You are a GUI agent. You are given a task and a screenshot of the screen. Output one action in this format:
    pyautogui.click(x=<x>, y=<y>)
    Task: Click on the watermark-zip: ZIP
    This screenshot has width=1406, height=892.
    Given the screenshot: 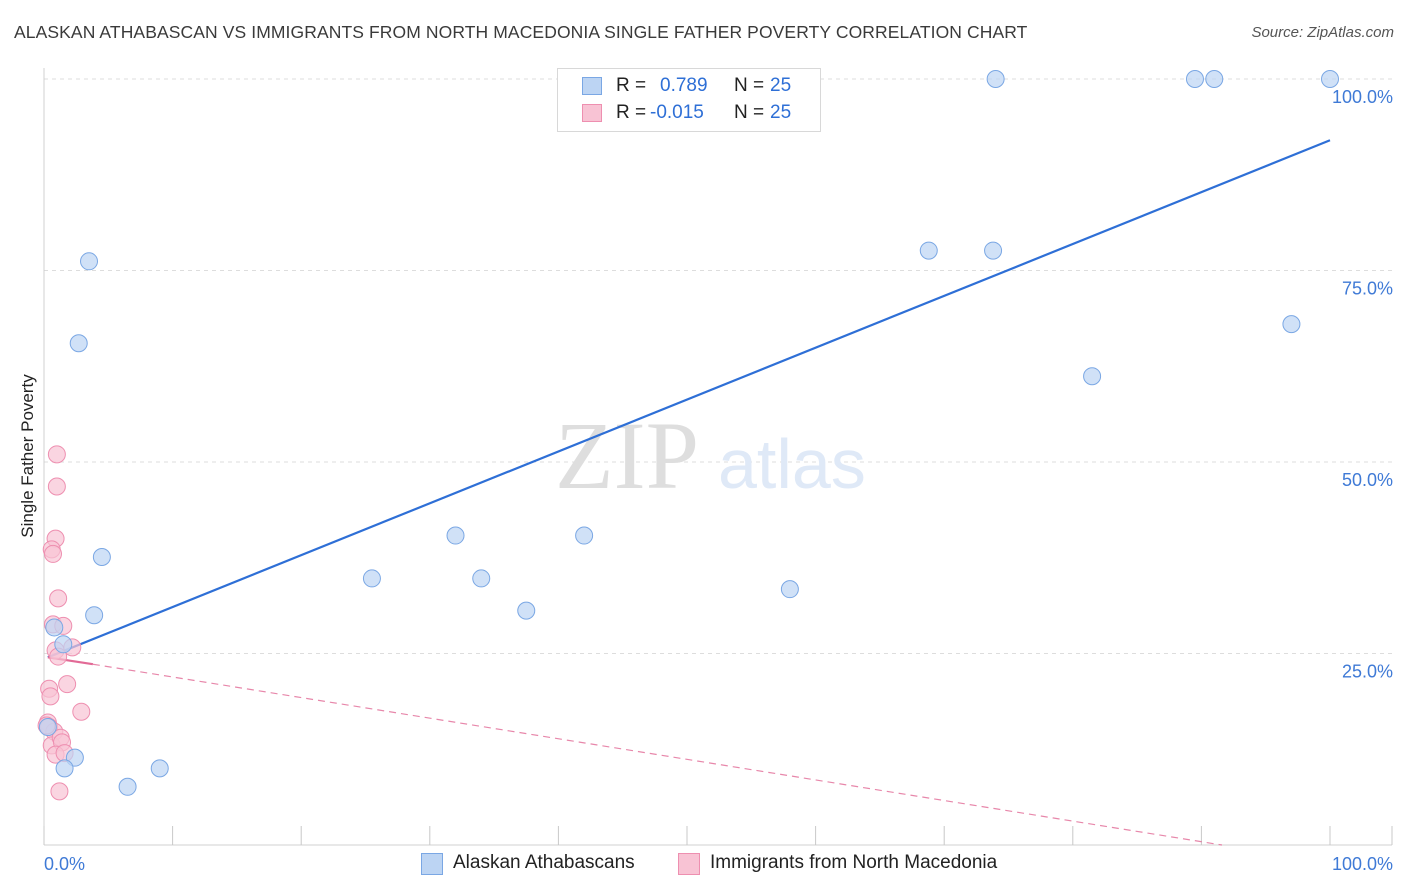 What is the action you would take?
    pyautogui.click(x=627, y=455)
    